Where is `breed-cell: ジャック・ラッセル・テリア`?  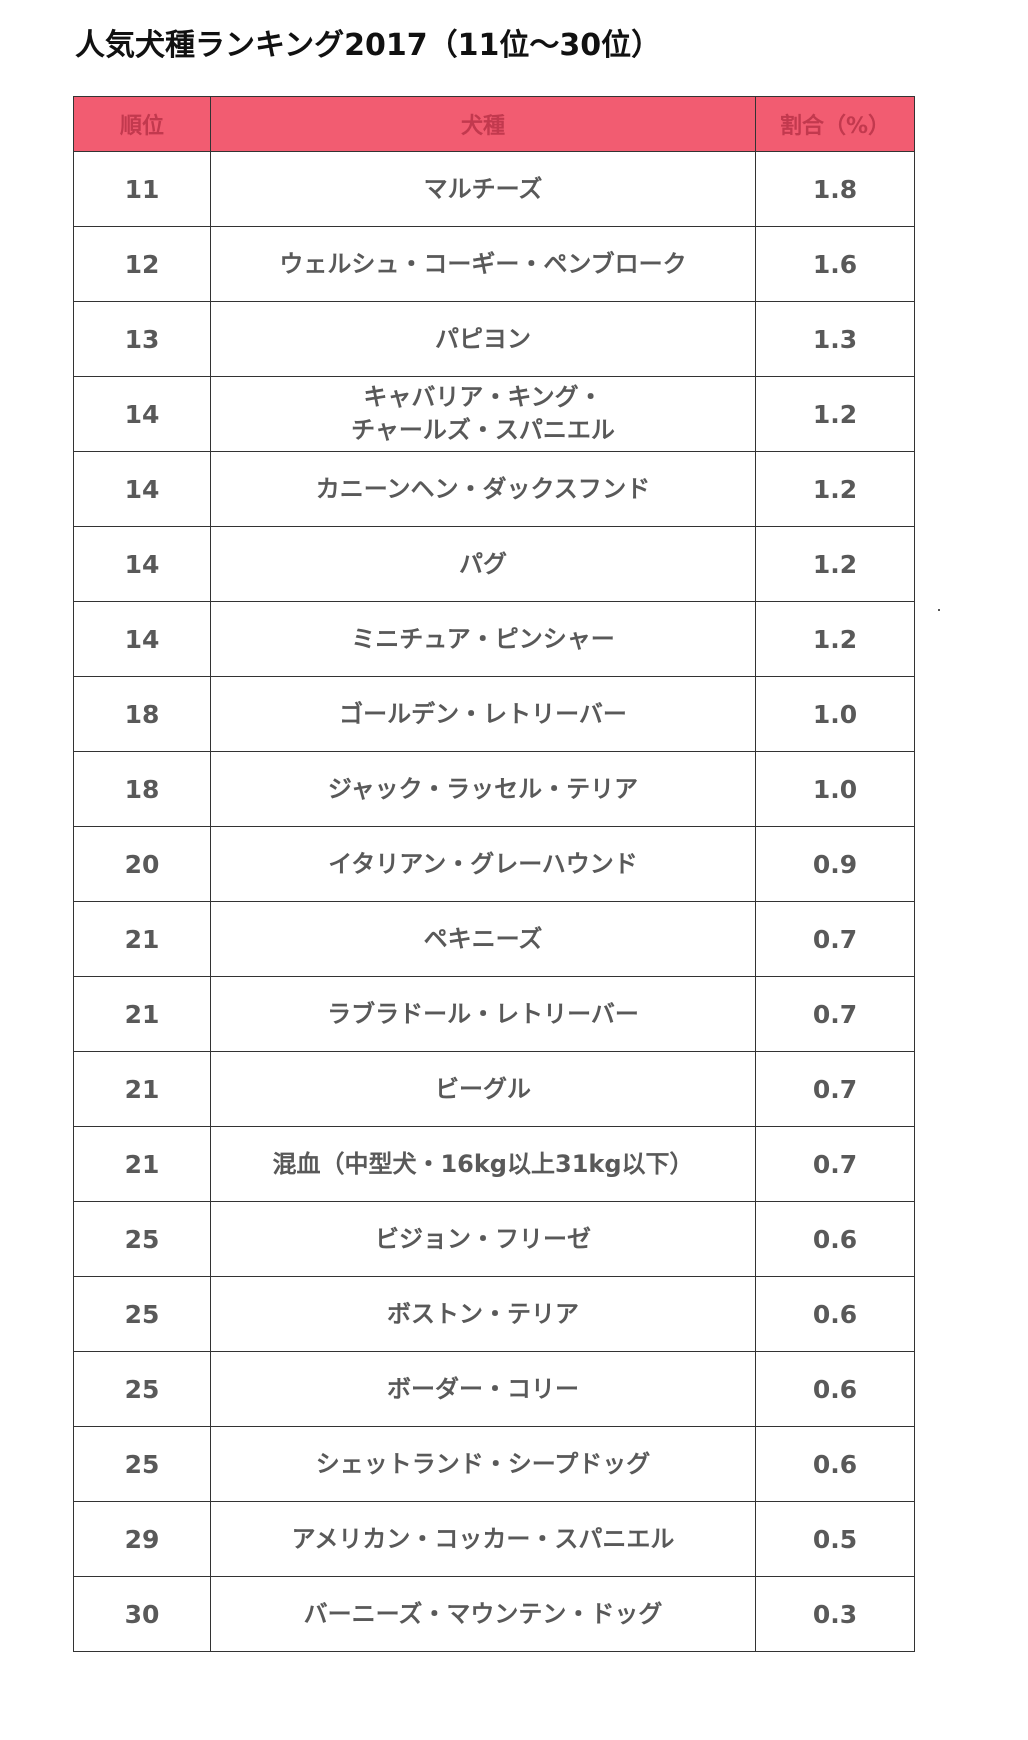
breed-cell: ジャック・ラッセル・テリア is located at coordinates (483, 789).